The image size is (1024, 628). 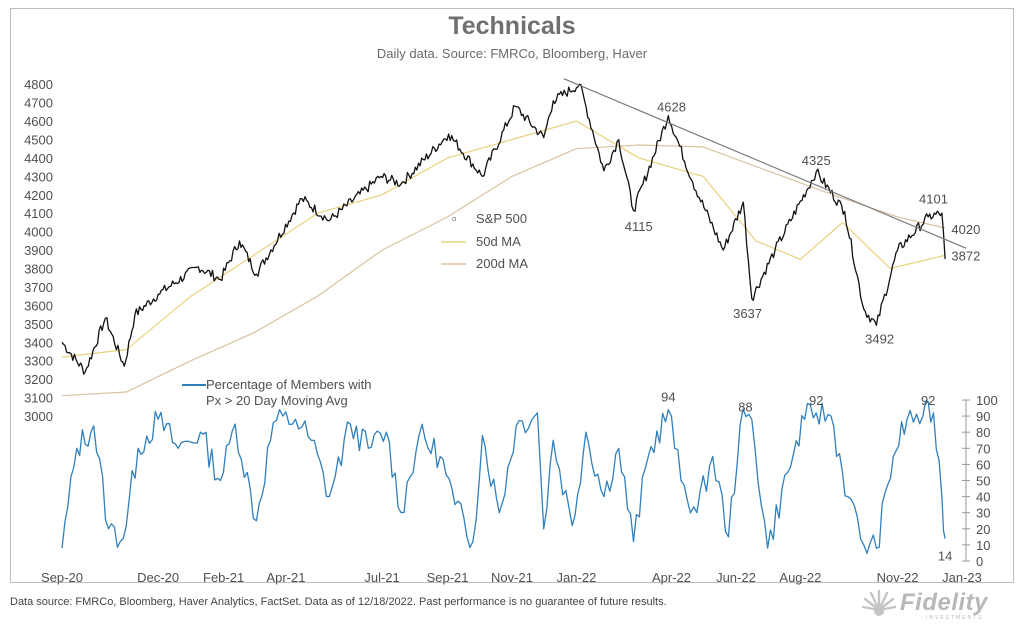 What do you see at coordinates (38, 213) in the screenshot?
I see `price-tick-label: 4100` at bounding box center [38, 213].